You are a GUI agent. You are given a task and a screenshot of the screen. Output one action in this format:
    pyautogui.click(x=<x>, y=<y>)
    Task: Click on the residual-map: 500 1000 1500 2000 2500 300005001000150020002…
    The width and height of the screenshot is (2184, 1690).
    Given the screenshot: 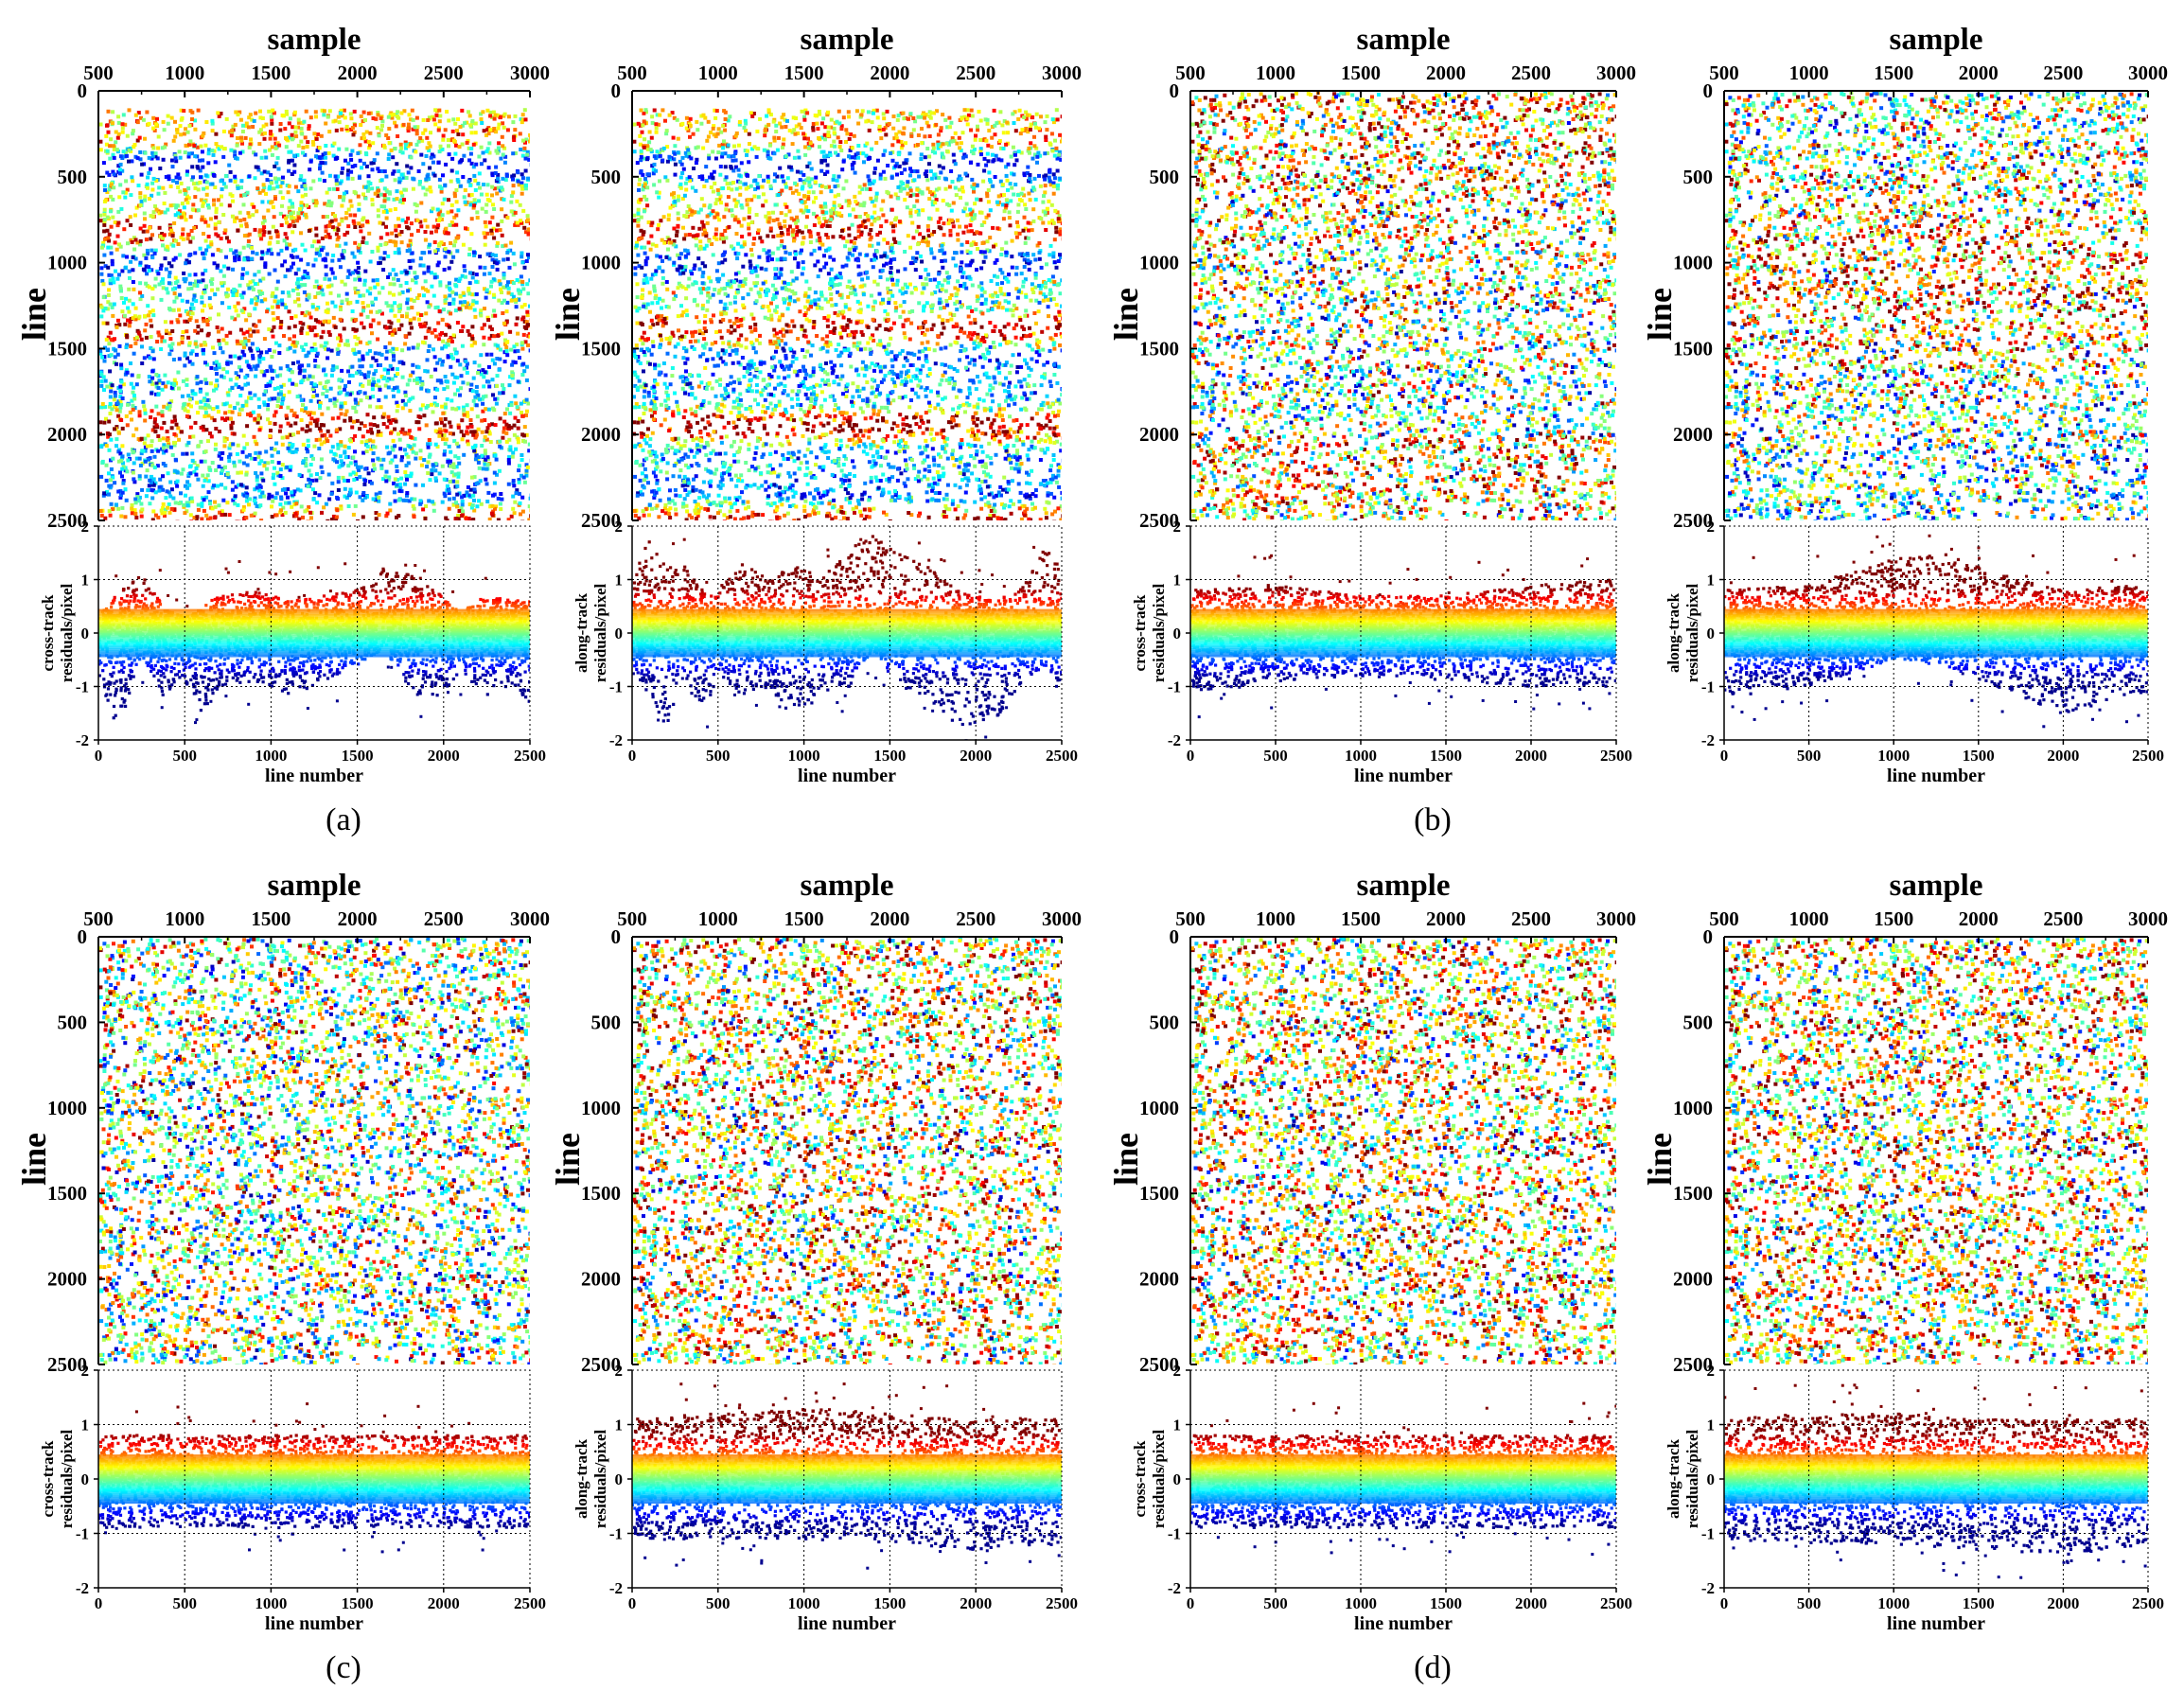 What is the action you would take?
    pyautogui.click(x=815, y=1122)
    